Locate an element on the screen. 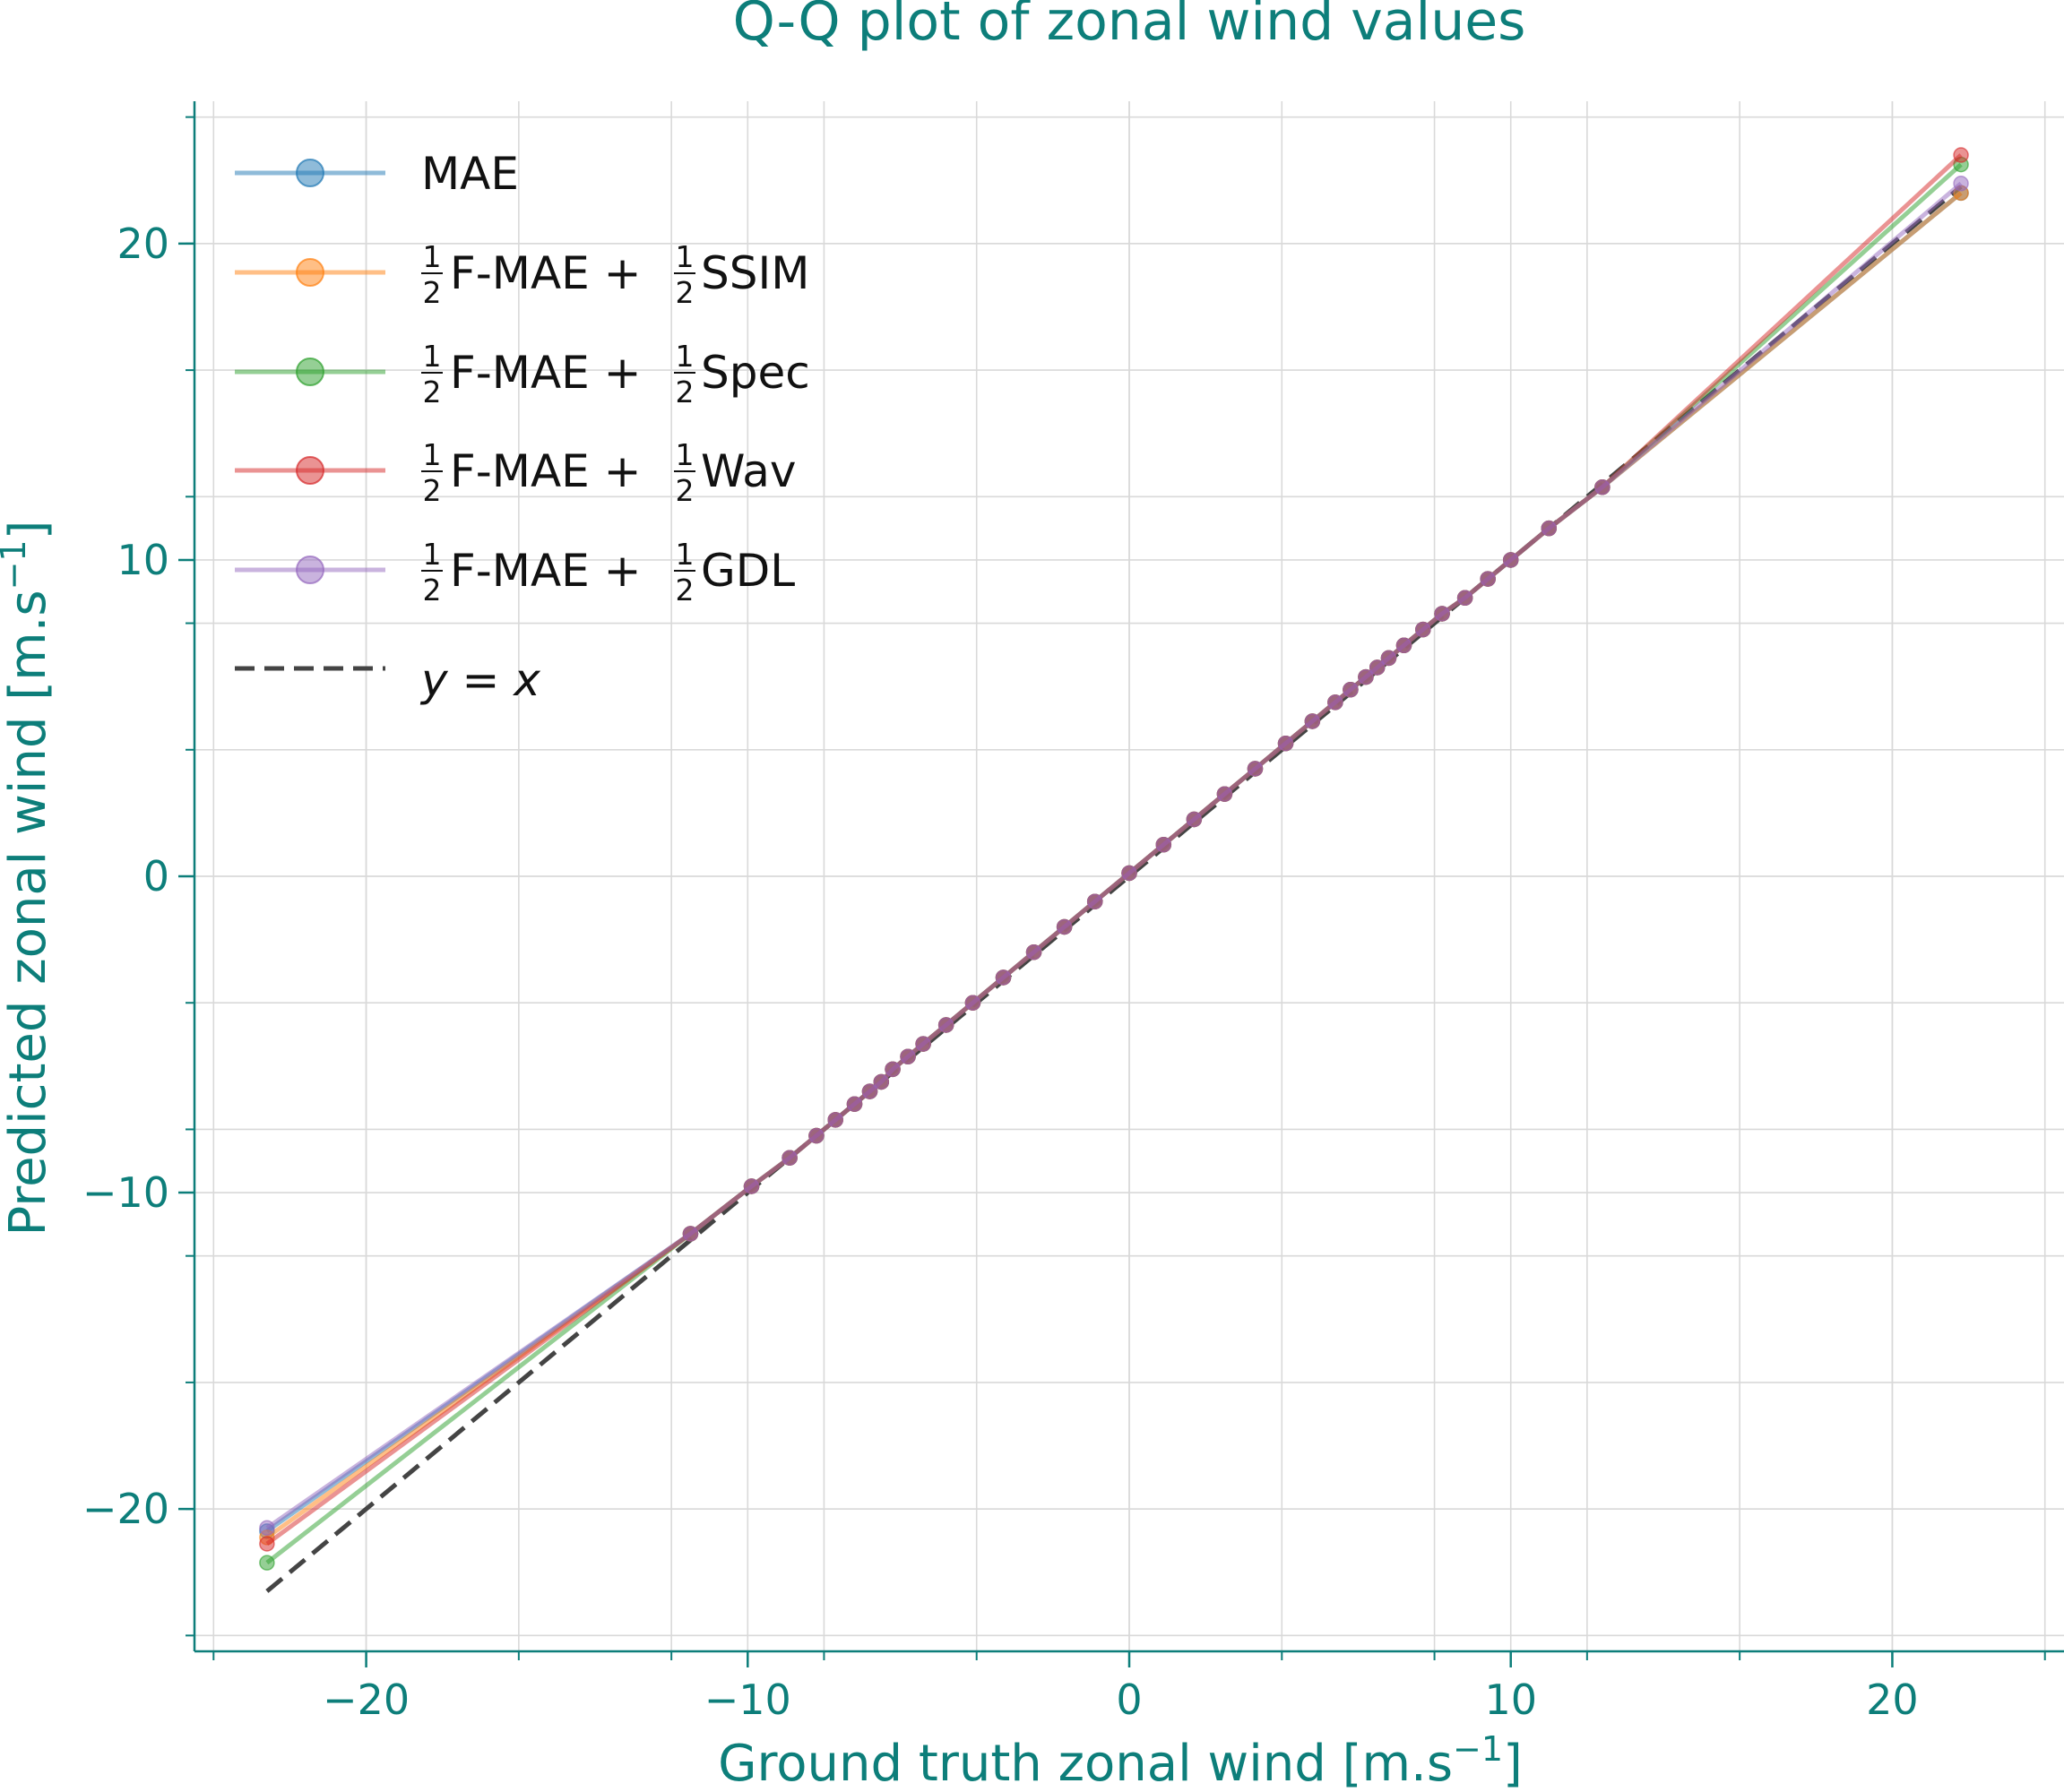  legend-label-suffix: Wav is located at coordinates (749, 471).